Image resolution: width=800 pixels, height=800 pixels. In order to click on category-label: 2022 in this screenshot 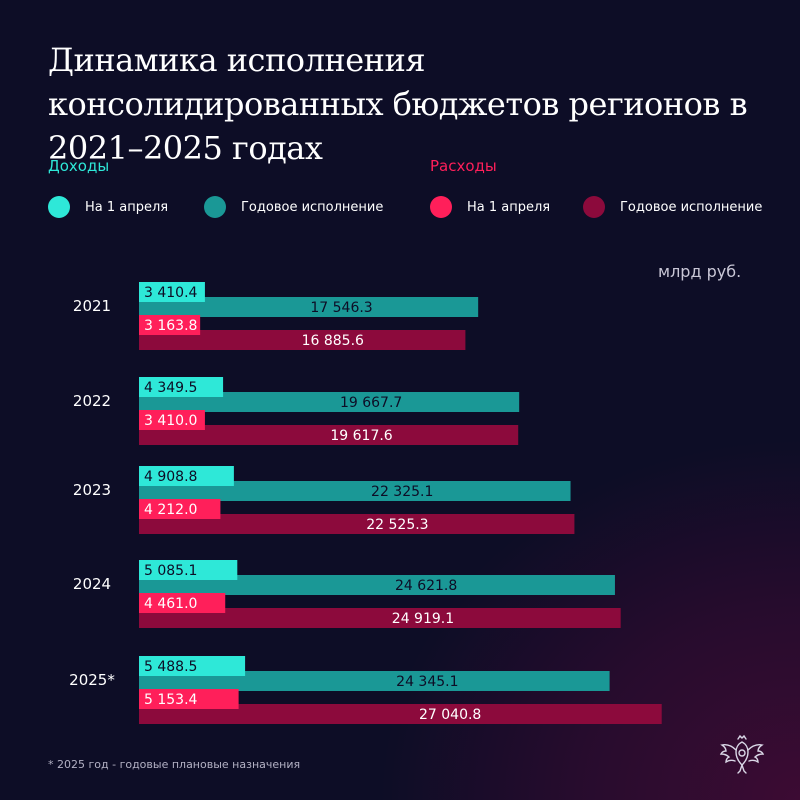, I will do `click(92, 401)`.